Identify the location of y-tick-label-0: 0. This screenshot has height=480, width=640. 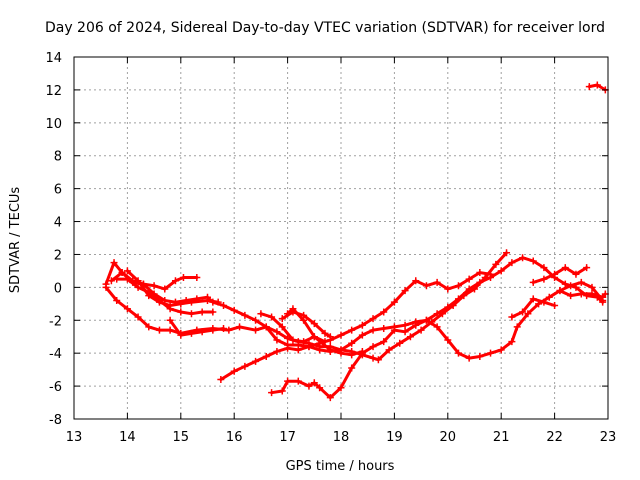
(58, 288).